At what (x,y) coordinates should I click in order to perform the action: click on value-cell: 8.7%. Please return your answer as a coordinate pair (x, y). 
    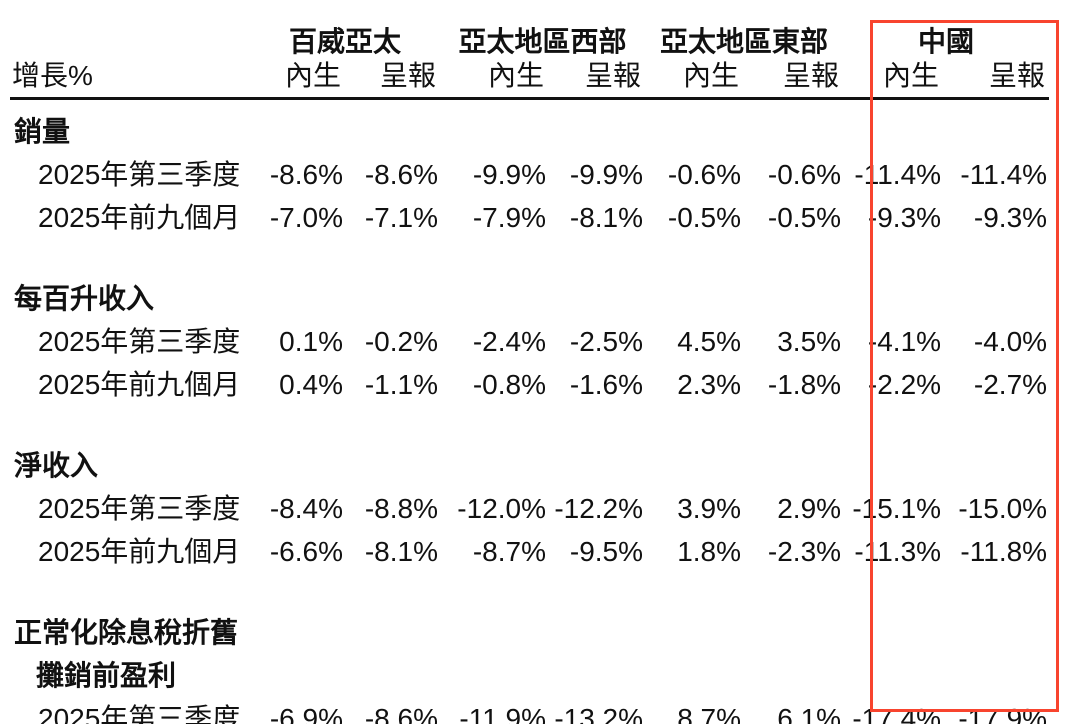
    Looking at the image, I should click on (709, 713).